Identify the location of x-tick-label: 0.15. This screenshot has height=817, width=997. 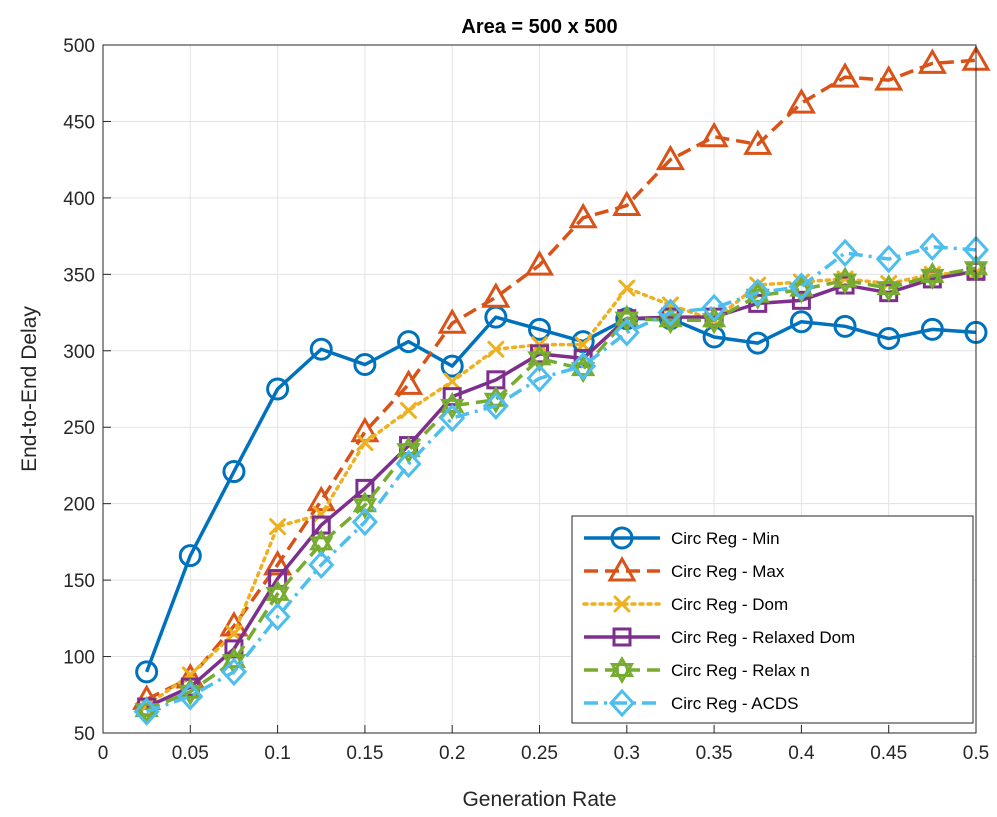
(364, 753).